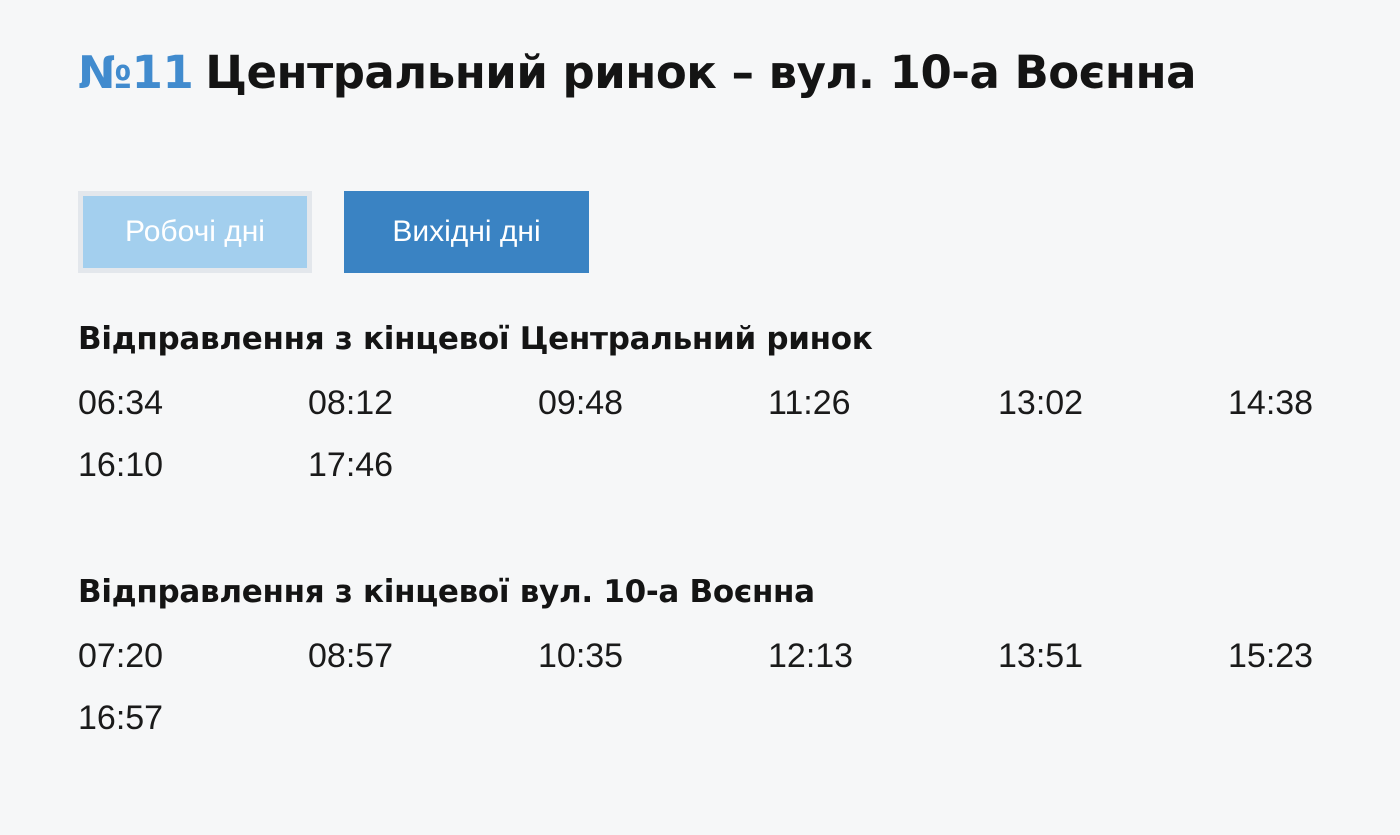 The width and height of the screenshot is (1400, 835). Describe the element at coordinates (581, 403) in the screenshot. I see `time-cell: 09:48` at that location.